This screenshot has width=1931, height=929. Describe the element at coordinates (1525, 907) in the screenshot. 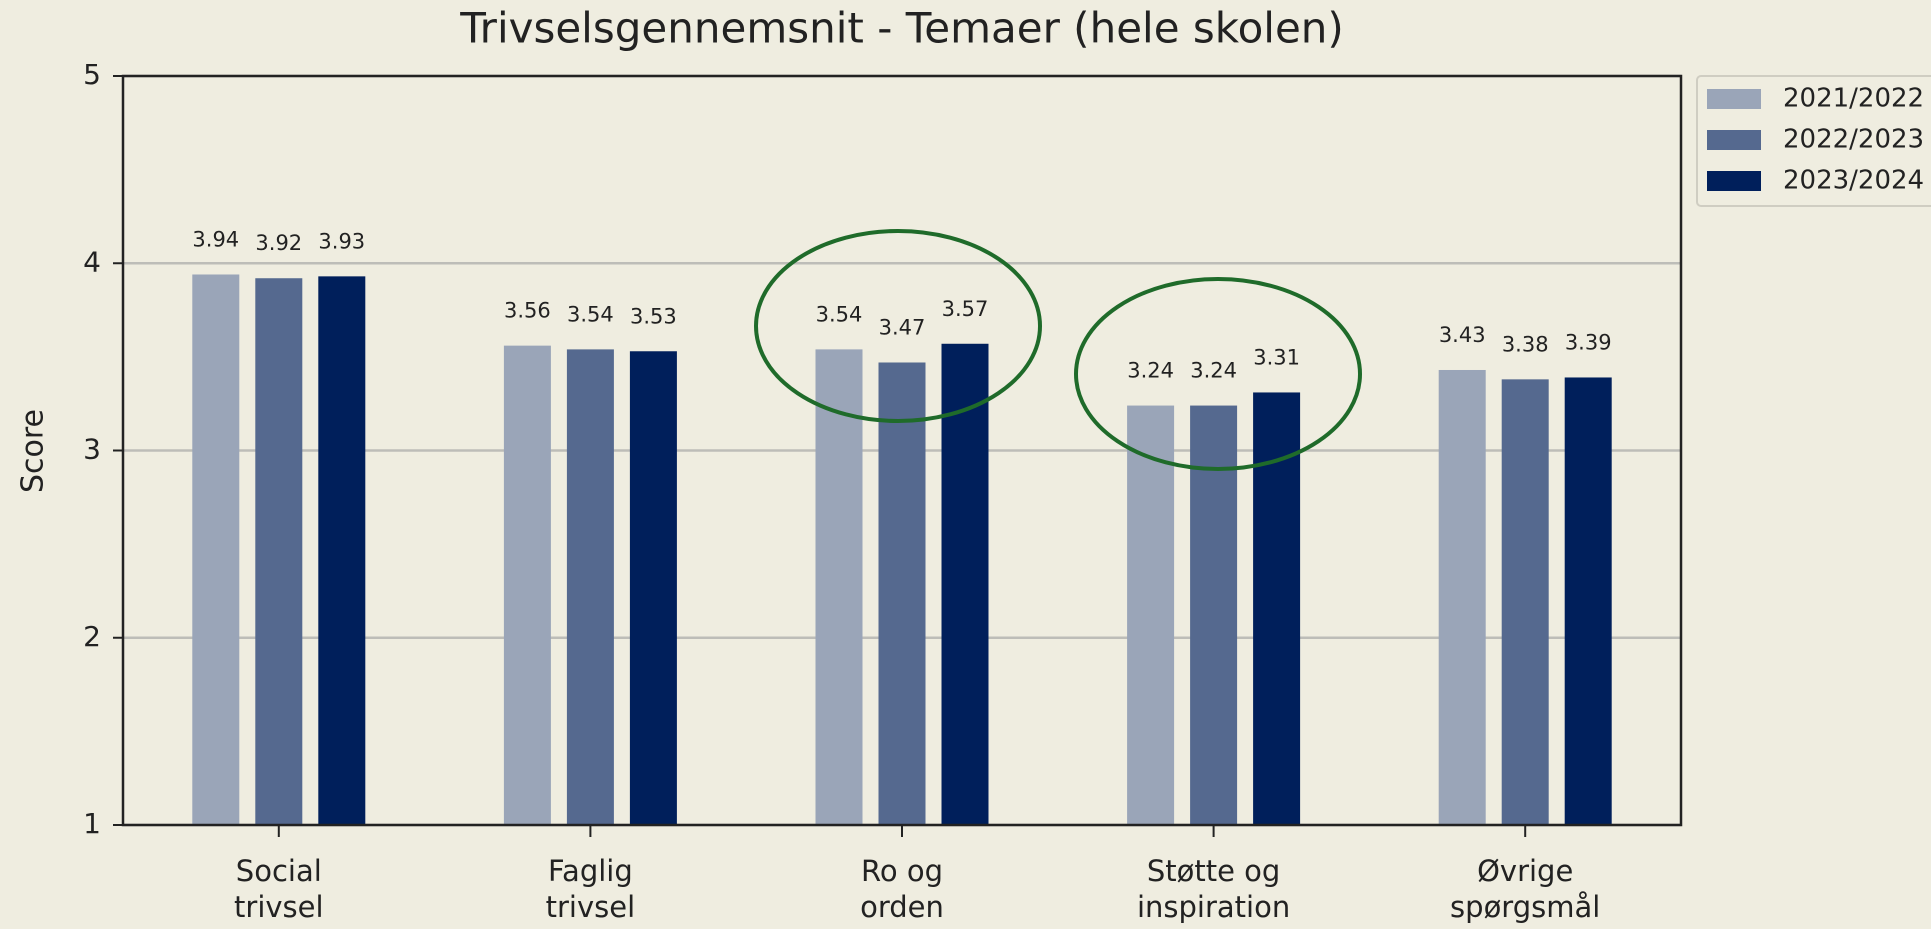

I see `x-tick-label-line: spørgsmål` at that location.